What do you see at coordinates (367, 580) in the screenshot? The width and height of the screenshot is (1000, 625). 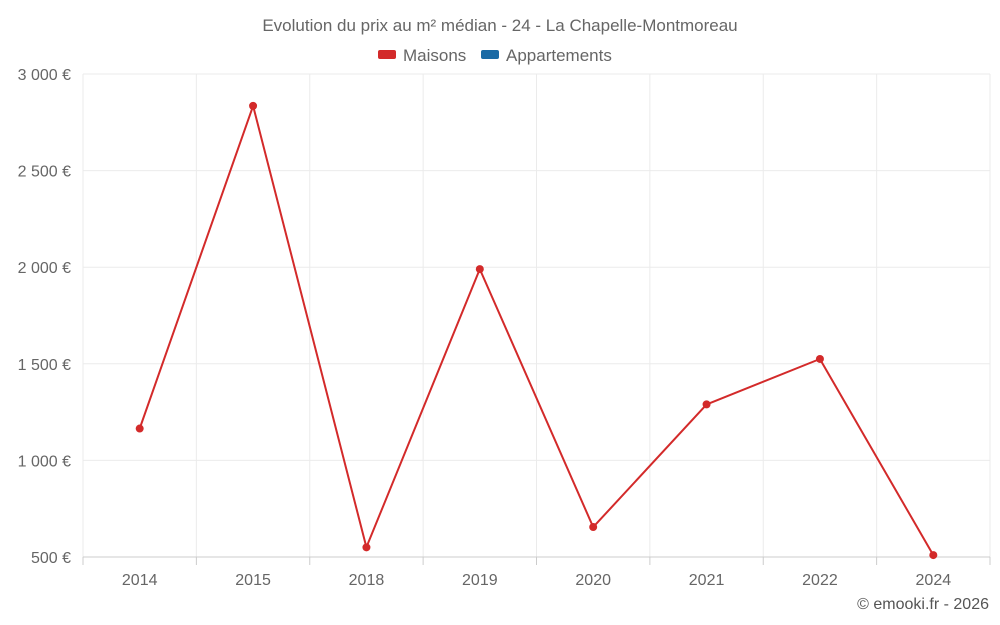 I see `x-tick-label: 2018` at bounding box center [367, 580].